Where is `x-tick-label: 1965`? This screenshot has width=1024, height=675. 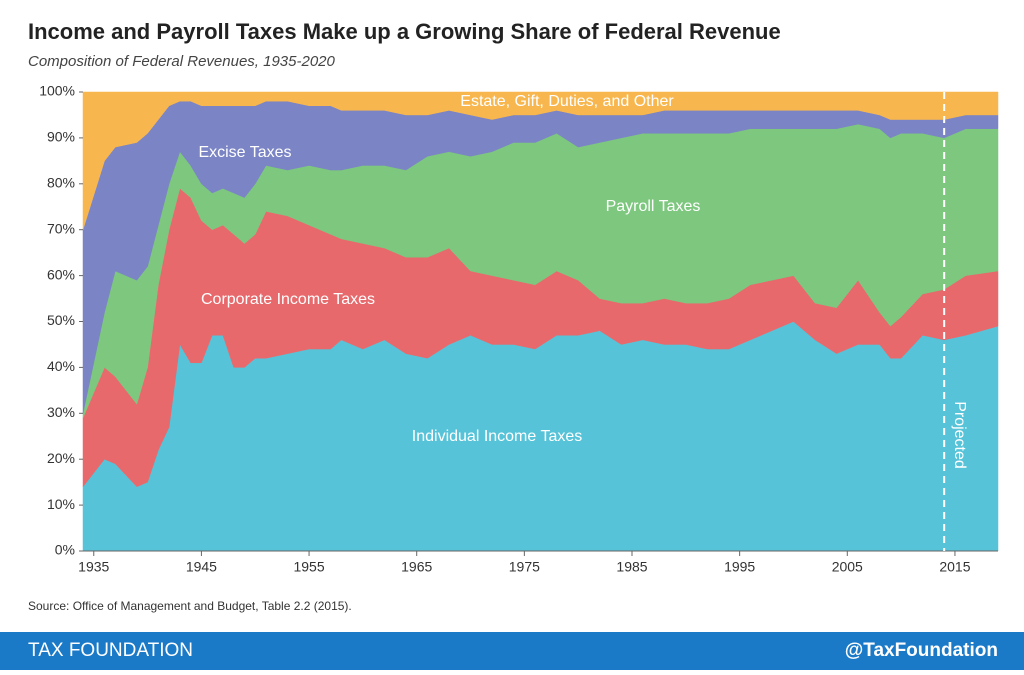 x-tick-label: 1965 is located at coordinates (416, 567).